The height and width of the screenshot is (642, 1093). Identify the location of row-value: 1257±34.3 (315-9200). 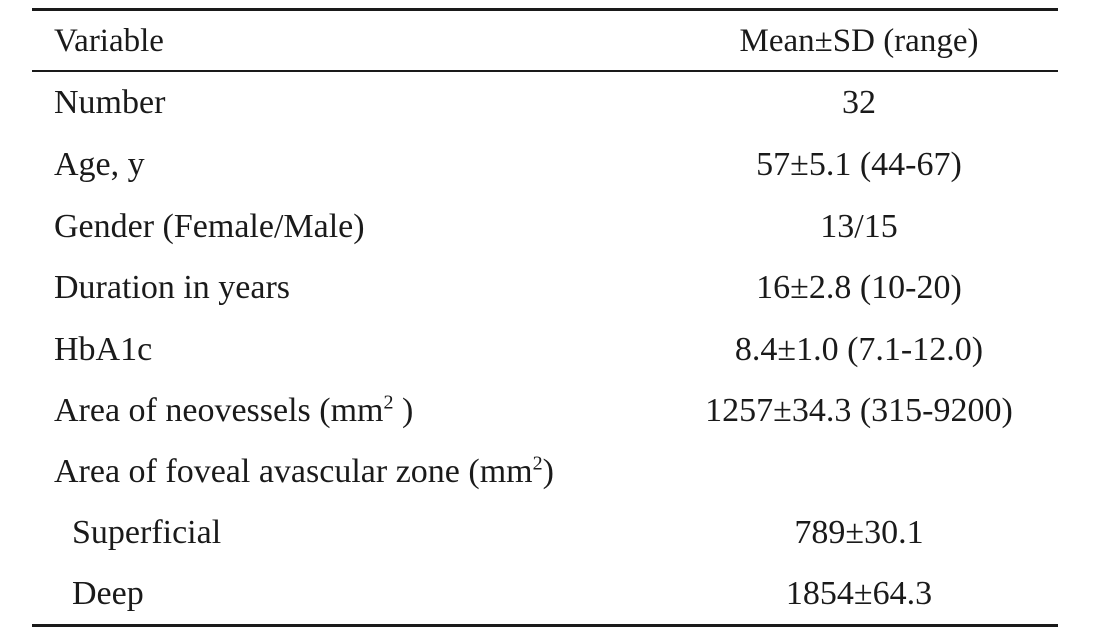
(859, 410).